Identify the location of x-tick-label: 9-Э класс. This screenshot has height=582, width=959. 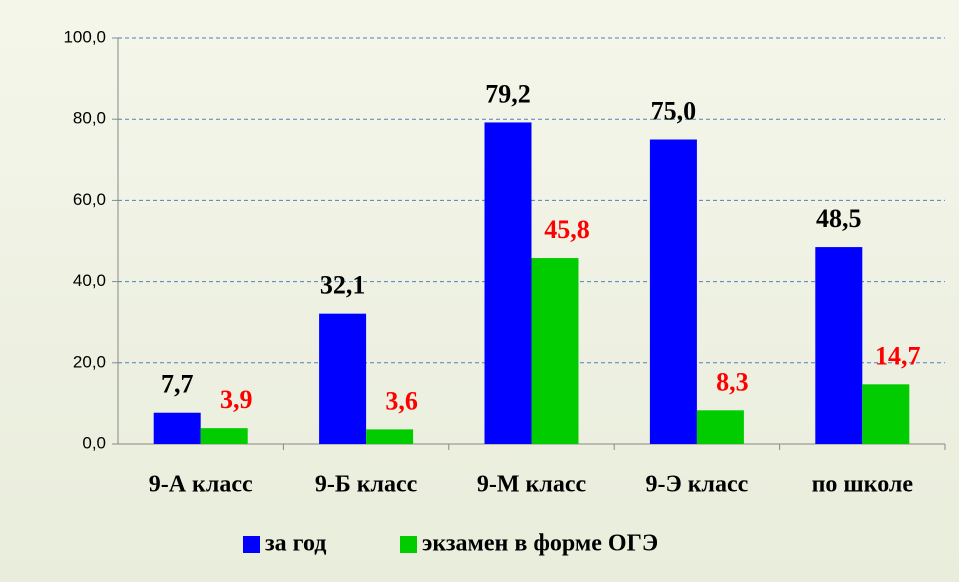
(696, 485).